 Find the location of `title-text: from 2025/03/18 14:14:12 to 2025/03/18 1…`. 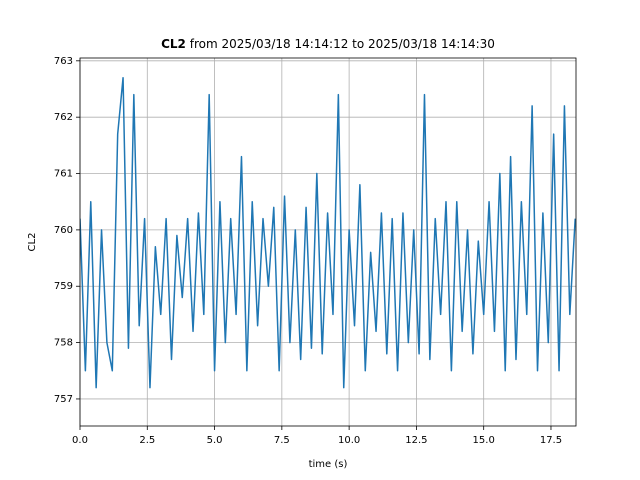

title-text: from 2025/03/18 14:14:12 to 2025/03/18 1… is located at coordinates (342, 44).